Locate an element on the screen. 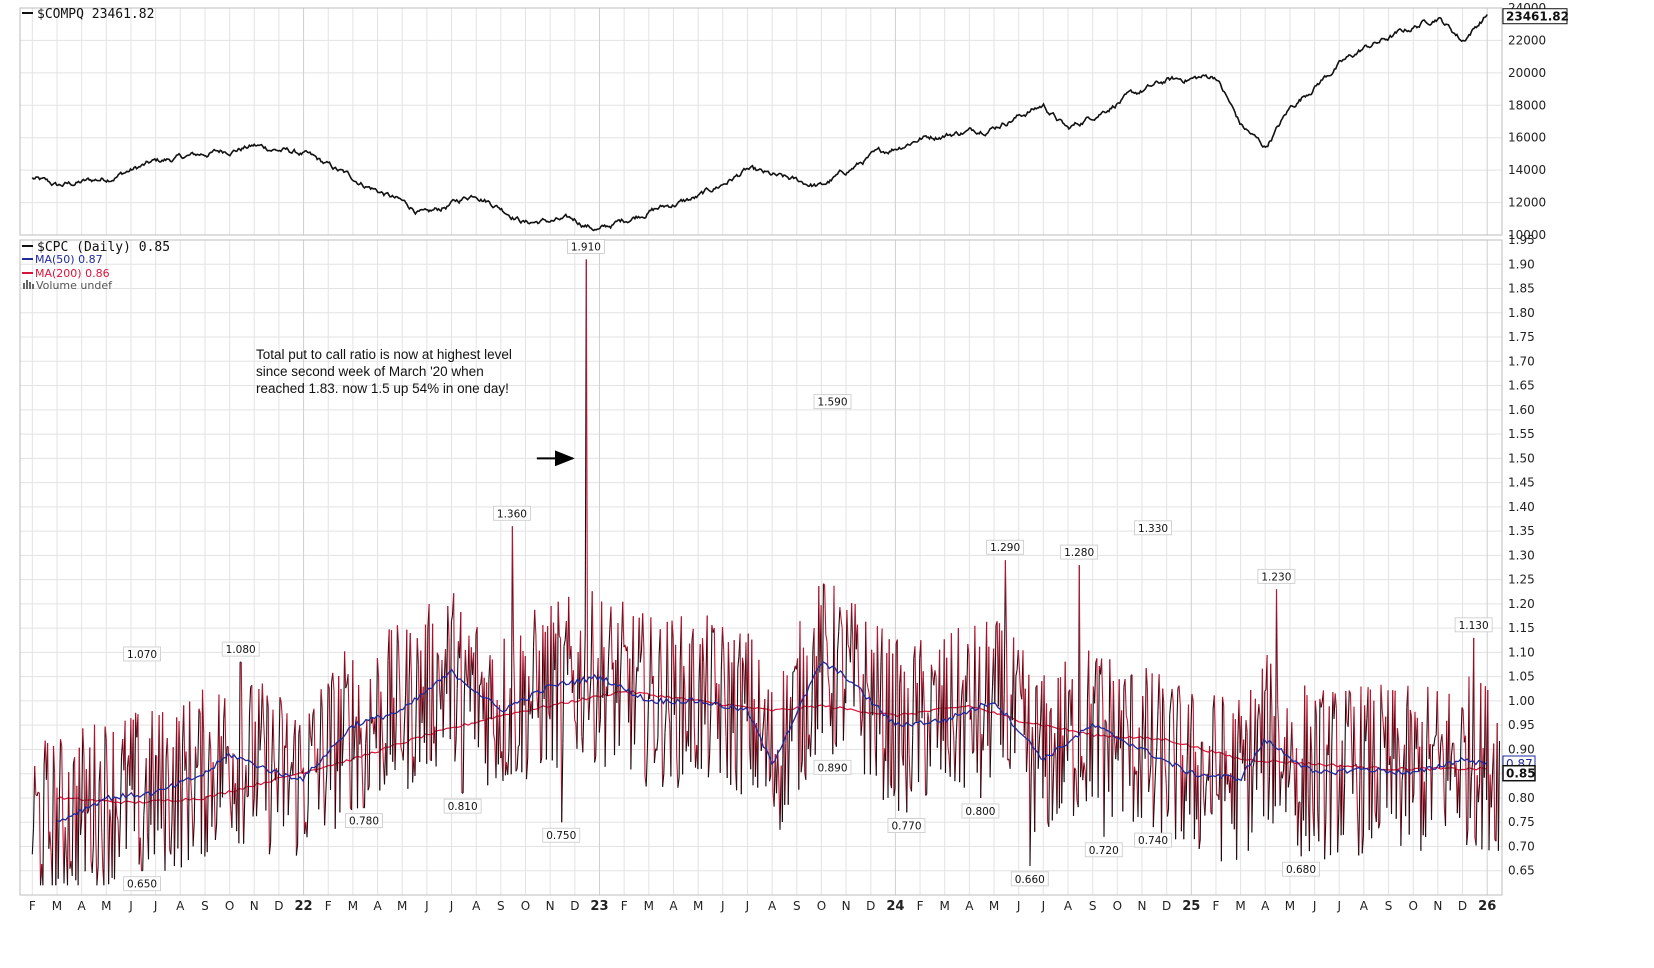 The width and height of the screenshot is (1654, 968). cpc-y-tick-label: 1.75 is located at coordinates (1521, 337).